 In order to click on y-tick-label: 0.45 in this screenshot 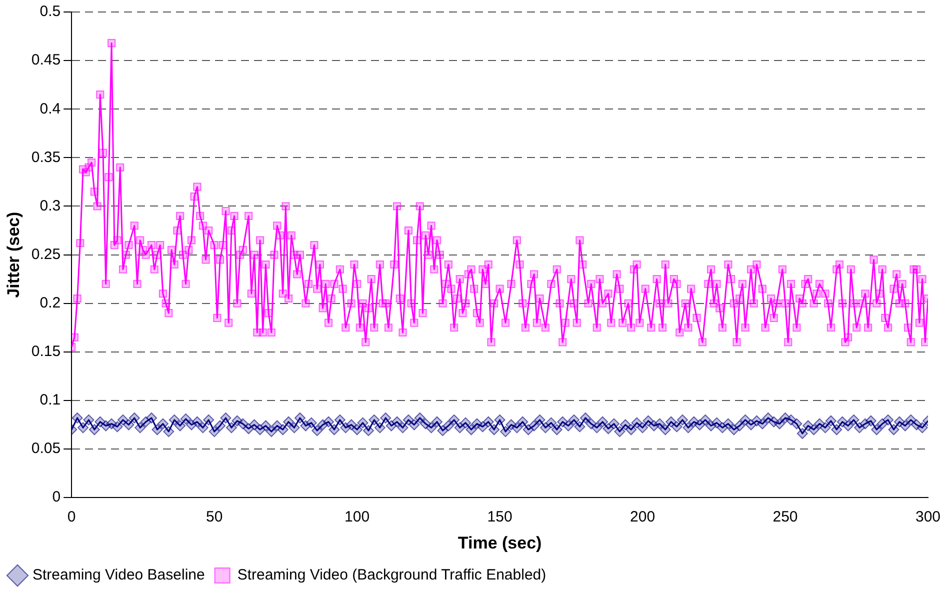, I will do `click(46, 60)`.